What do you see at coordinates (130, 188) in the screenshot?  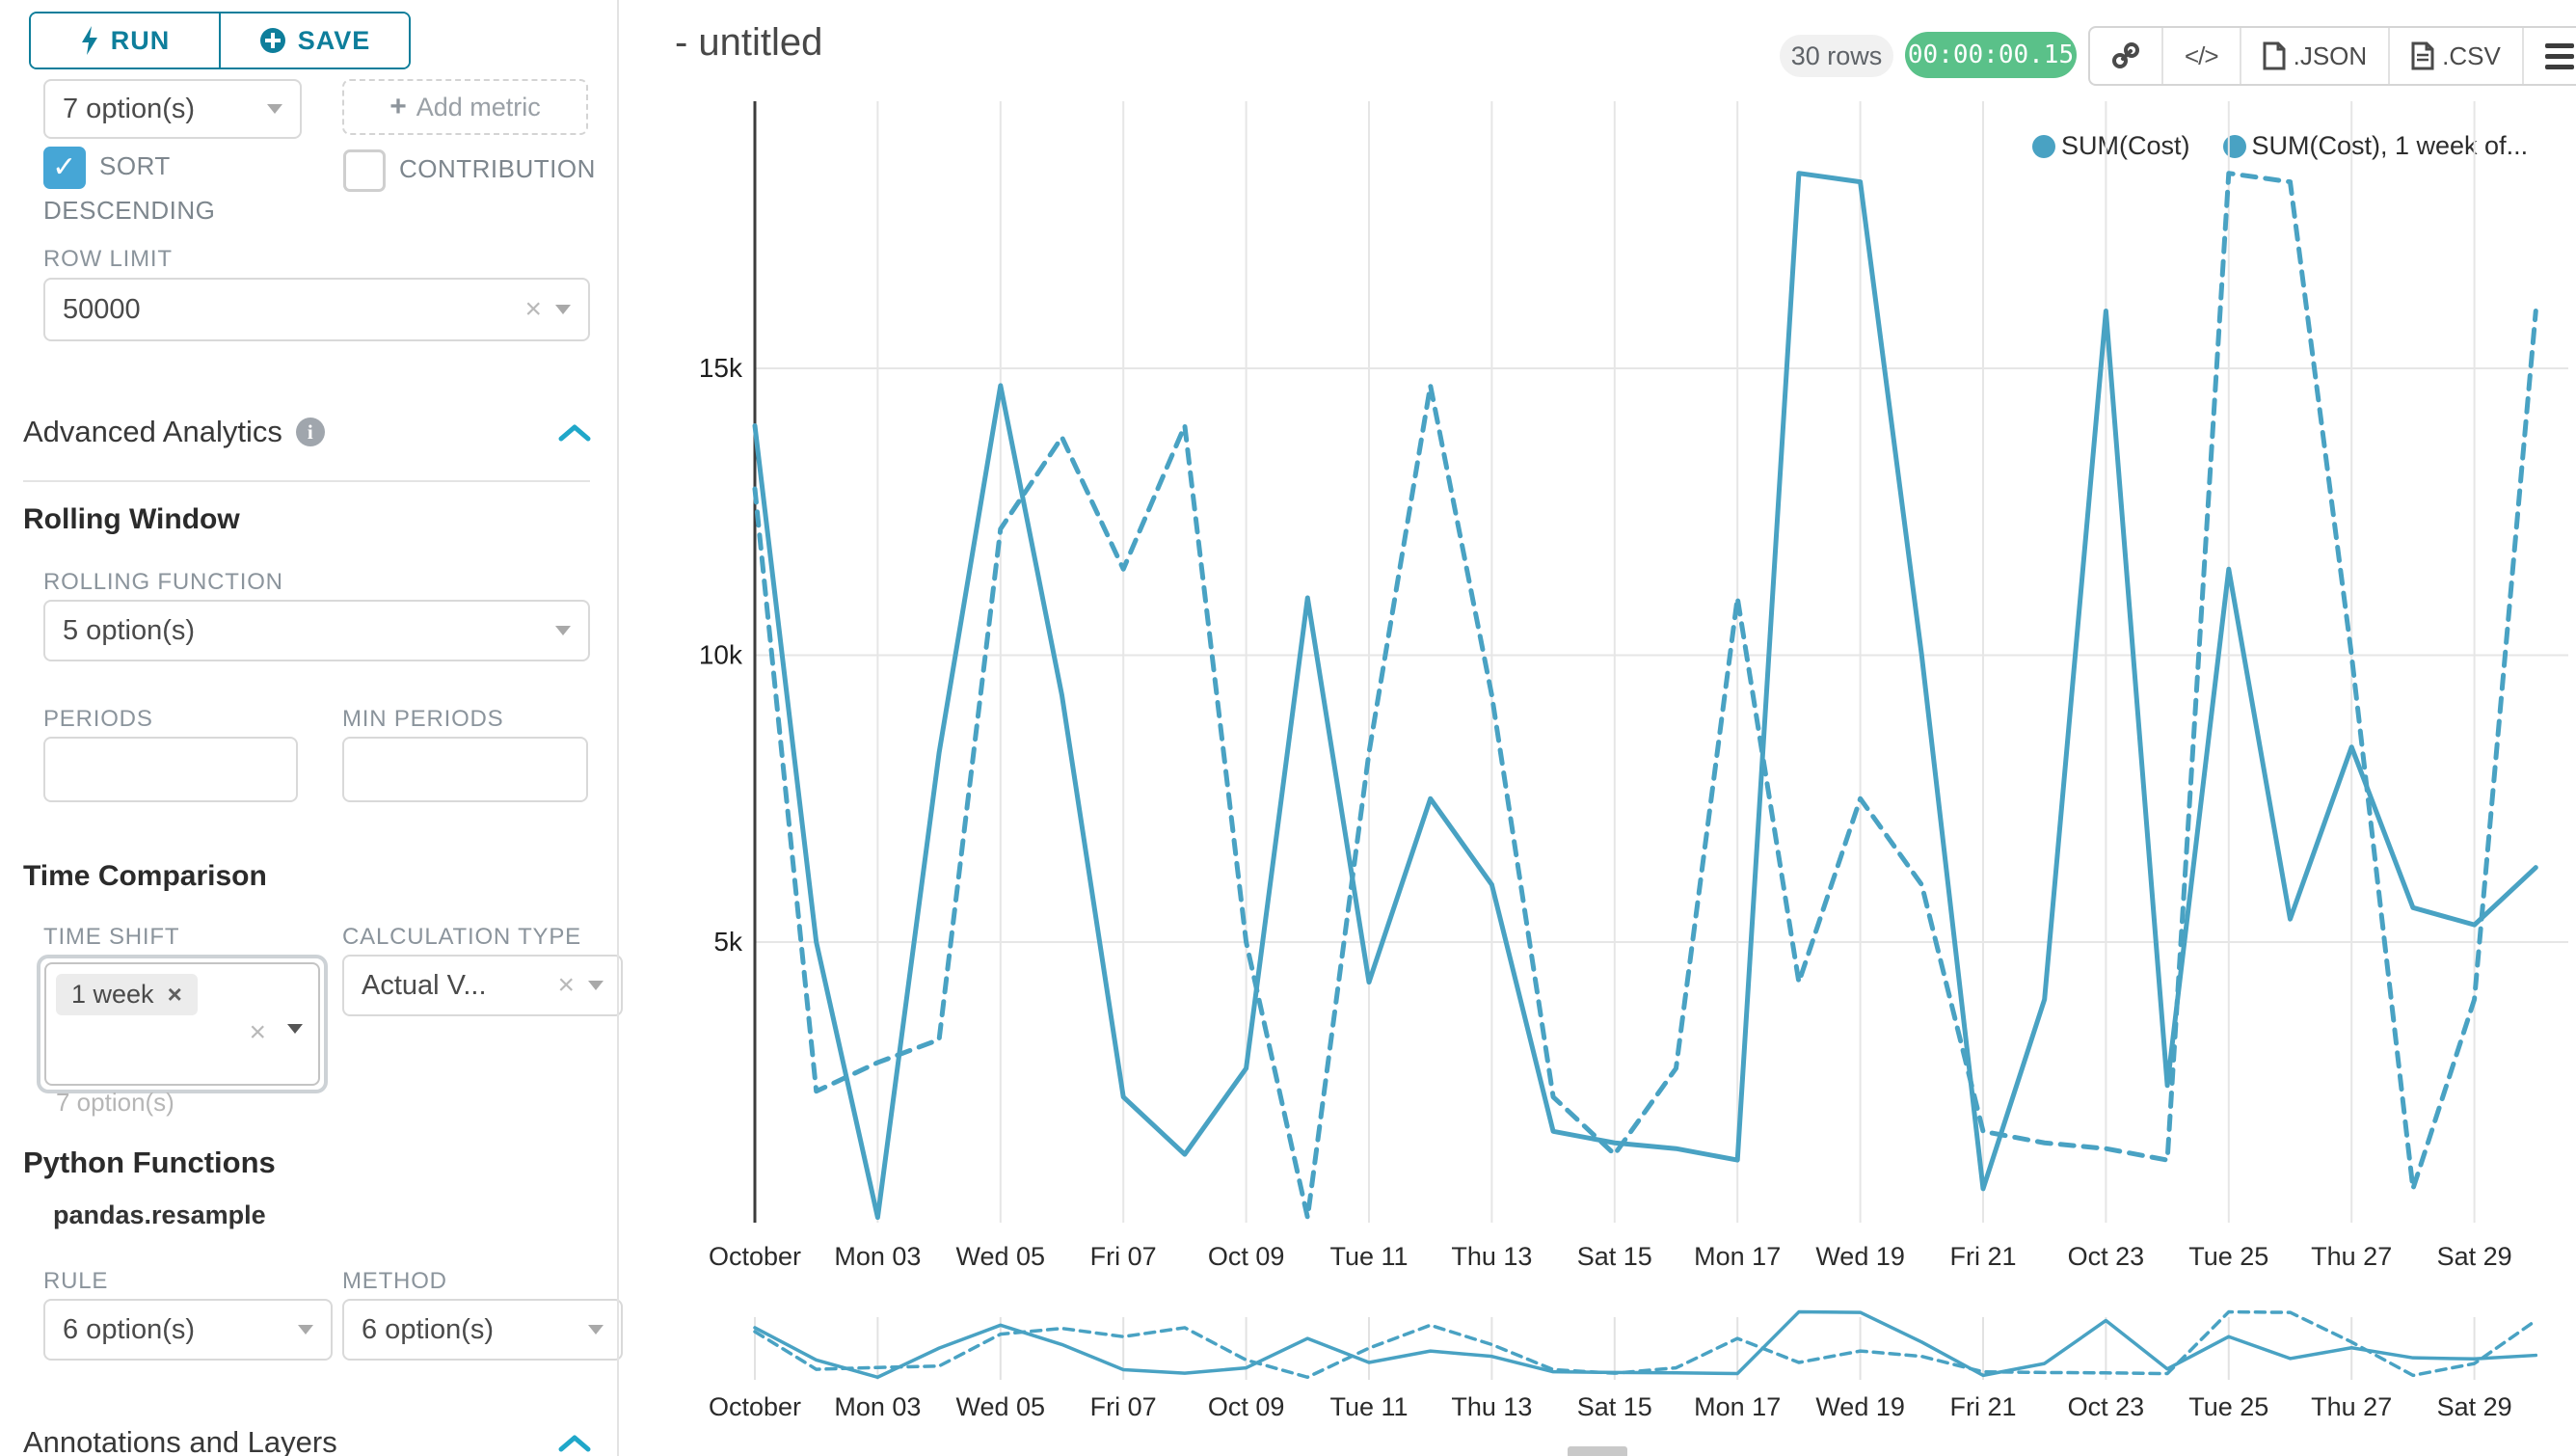 I see `sort-descending-label: SORT DESCENDING` at bounding box center [130, 188].